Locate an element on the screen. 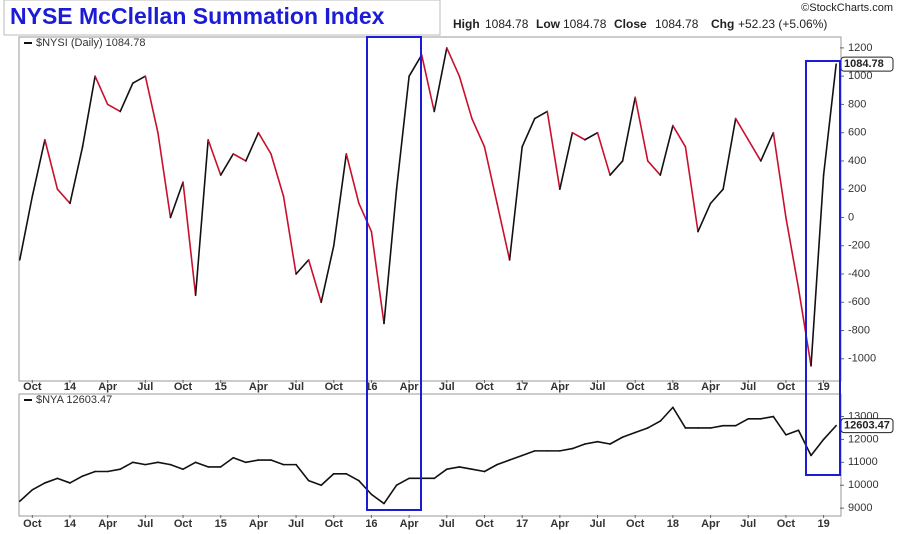  last-value-label: 12603.47 is located at coordinates (867, 426).